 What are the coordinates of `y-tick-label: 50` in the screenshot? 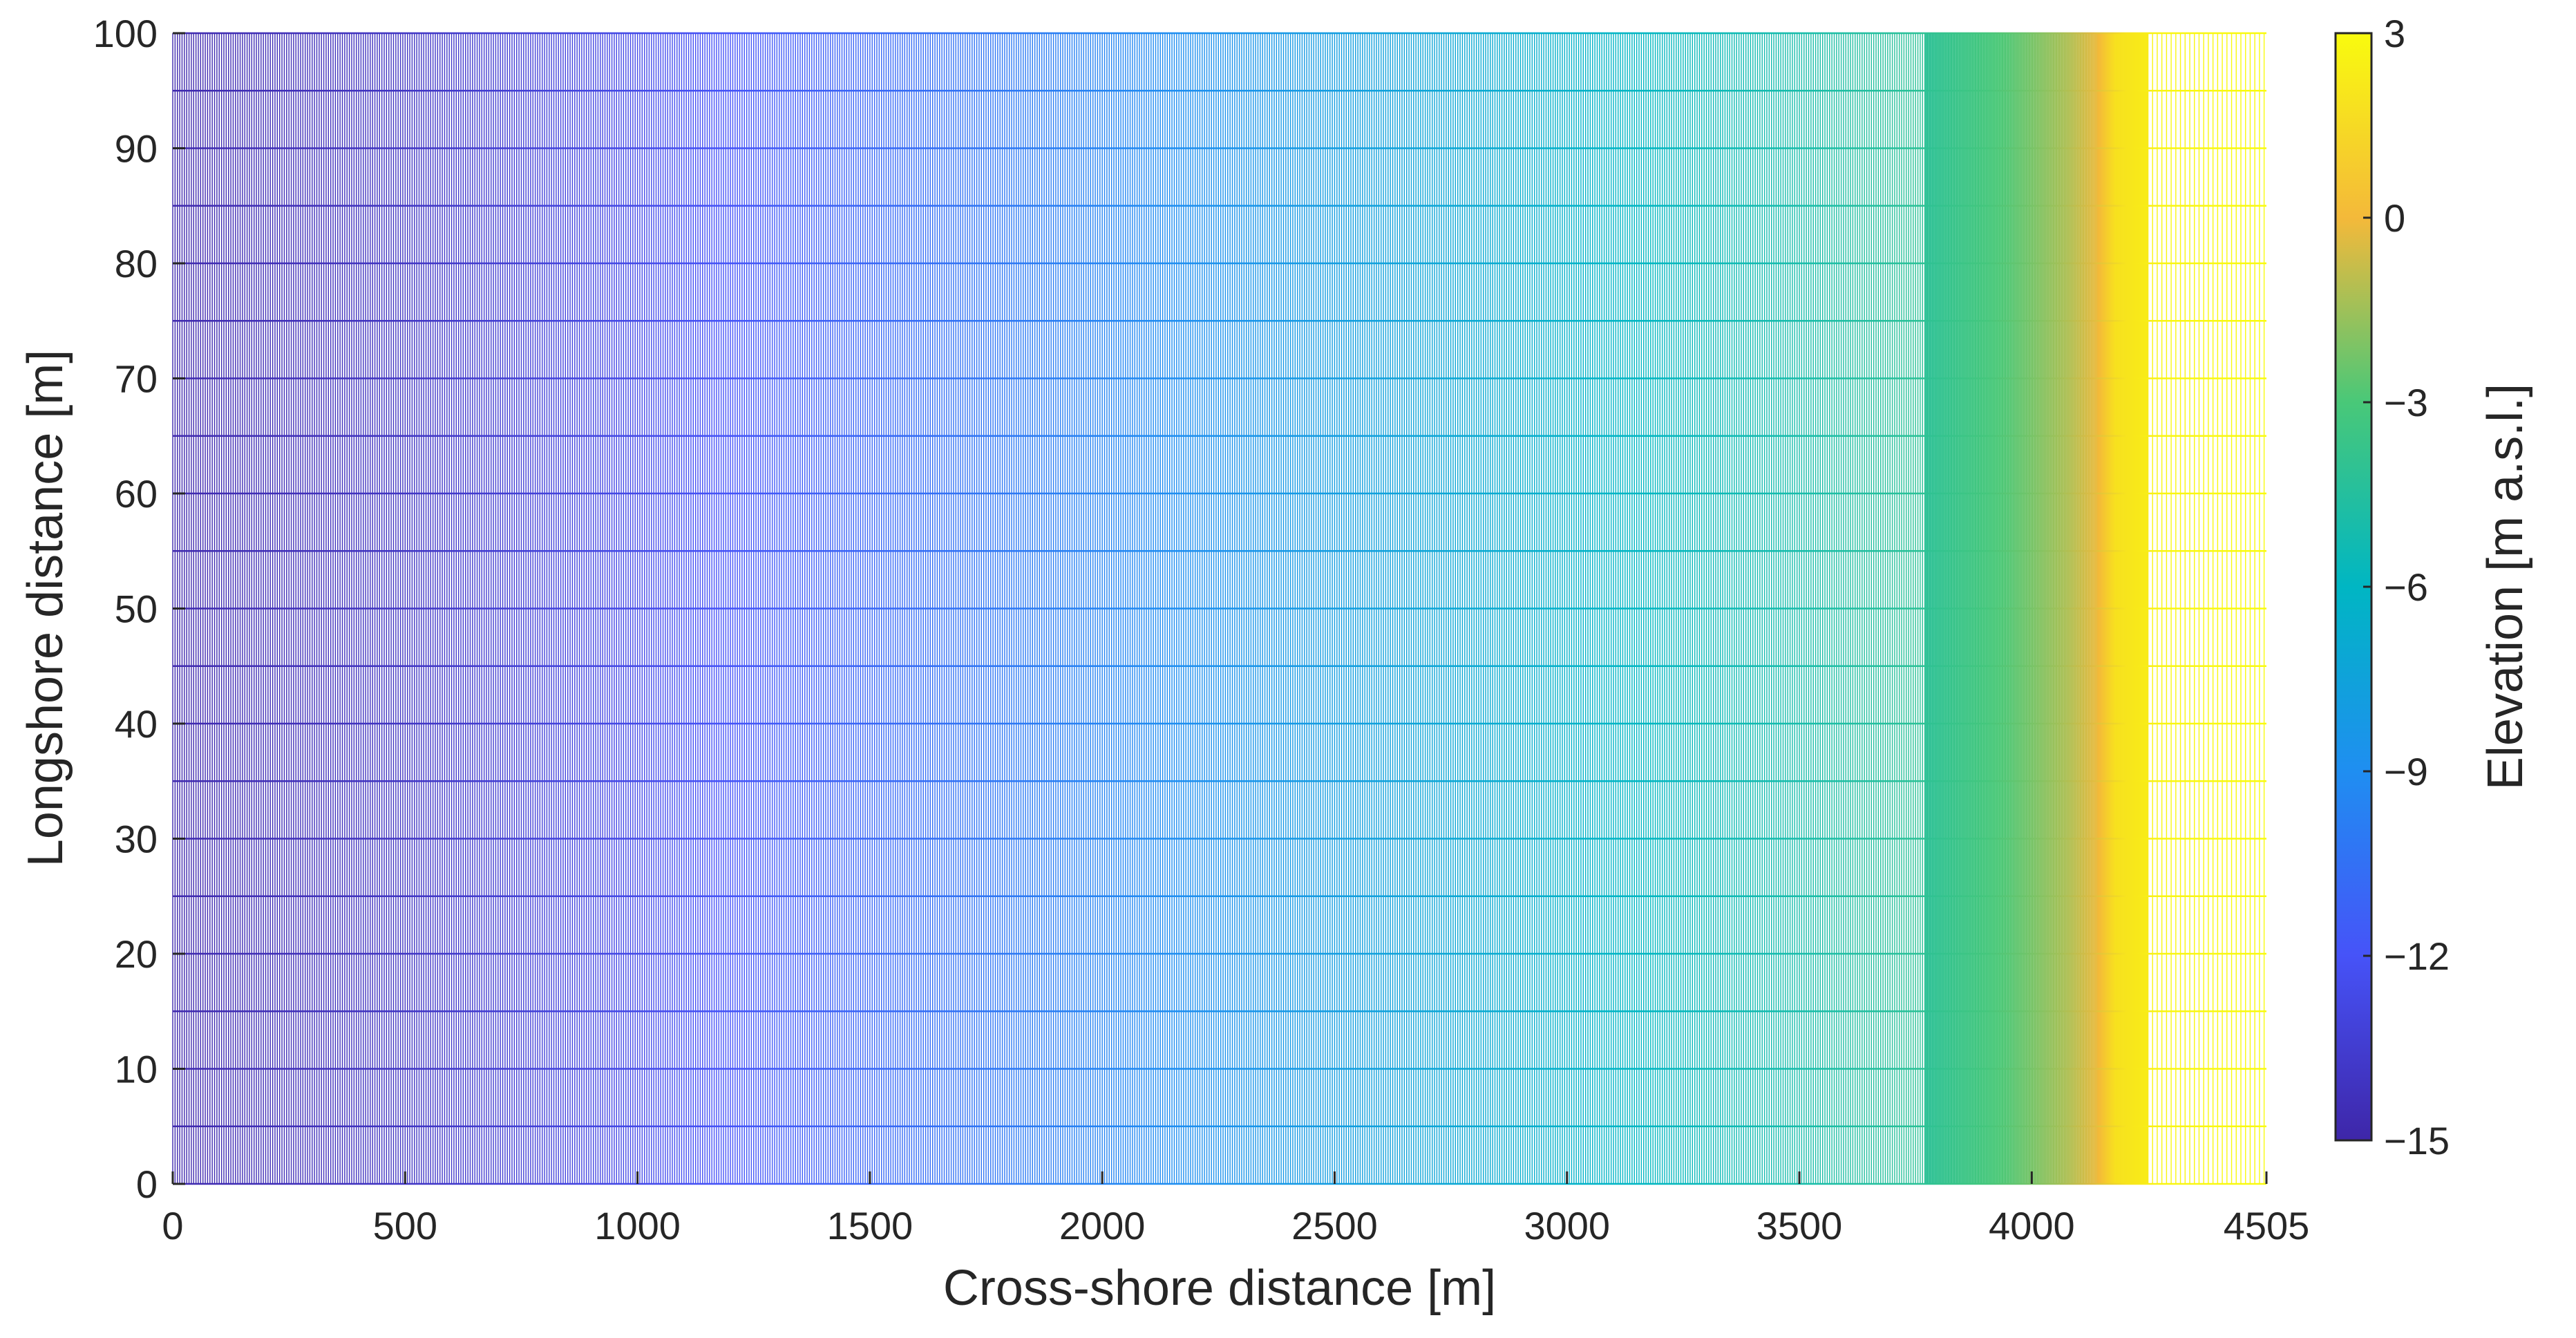 It's located at (136, 609).